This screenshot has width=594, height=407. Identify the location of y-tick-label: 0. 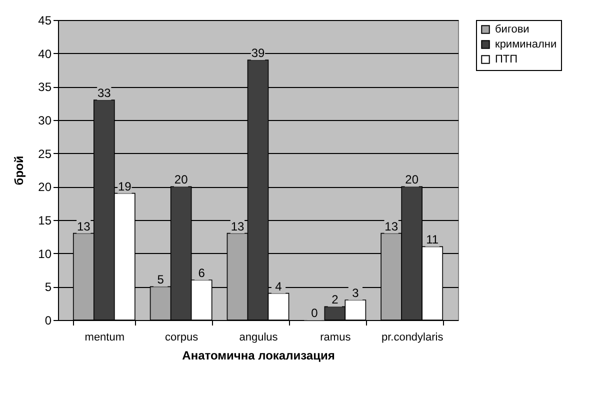
(48, 321).